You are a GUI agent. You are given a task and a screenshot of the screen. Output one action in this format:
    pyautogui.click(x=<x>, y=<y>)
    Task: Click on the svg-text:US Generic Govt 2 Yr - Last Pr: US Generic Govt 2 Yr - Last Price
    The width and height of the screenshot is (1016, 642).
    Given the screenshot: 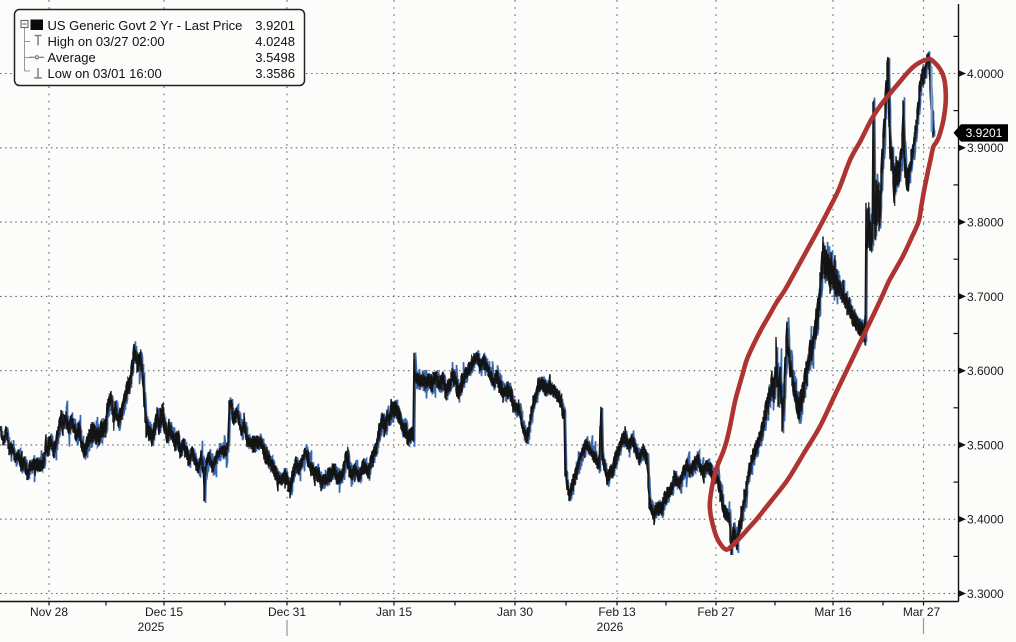 What is the action you would take?
    pyautogui.click(x=145, y=25)
    